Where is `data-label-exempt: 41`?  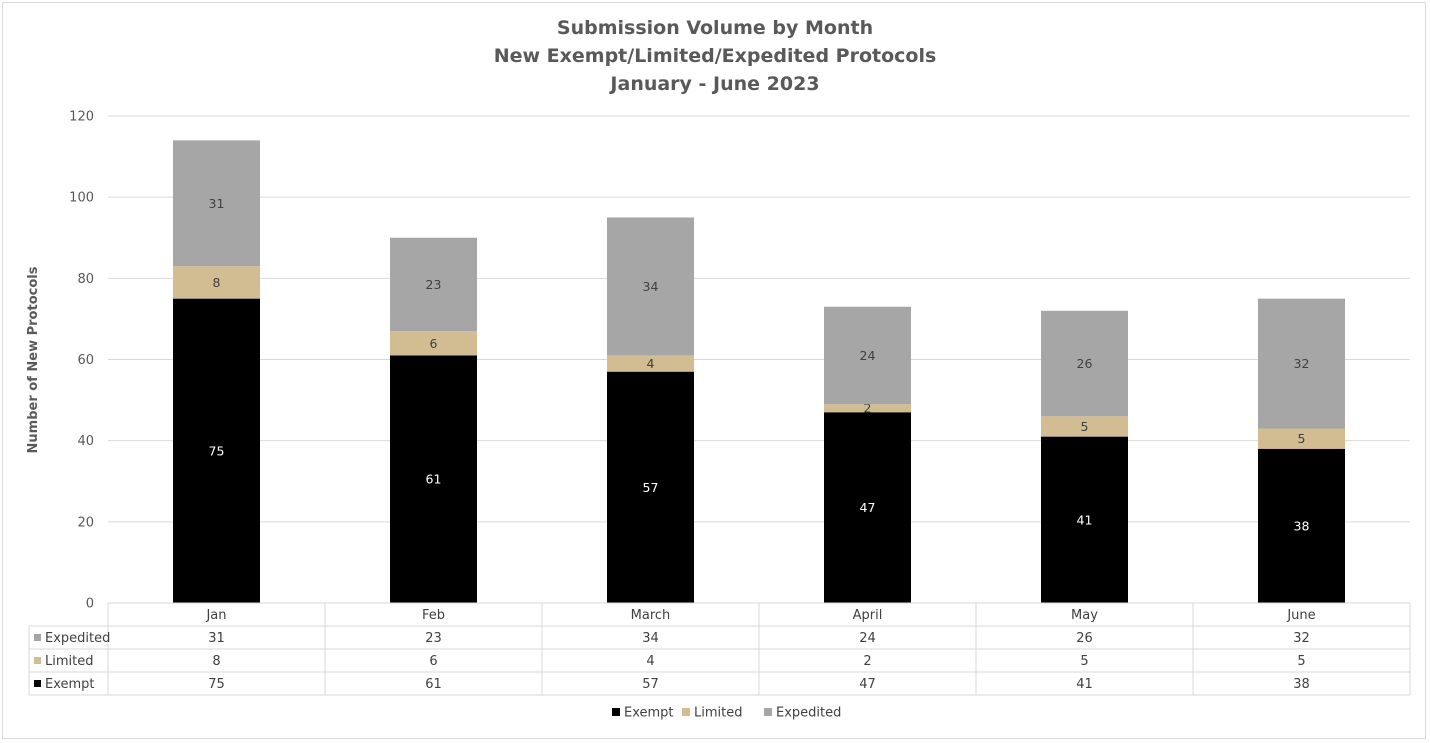
data-label-exempt: 41 is located at coordinates (1085, 519).